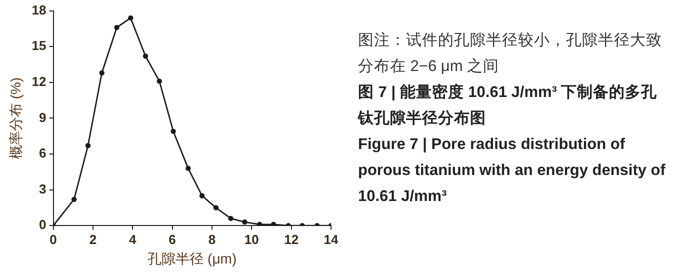  I want to click on y-tick-label: 0, so click(42, 224).